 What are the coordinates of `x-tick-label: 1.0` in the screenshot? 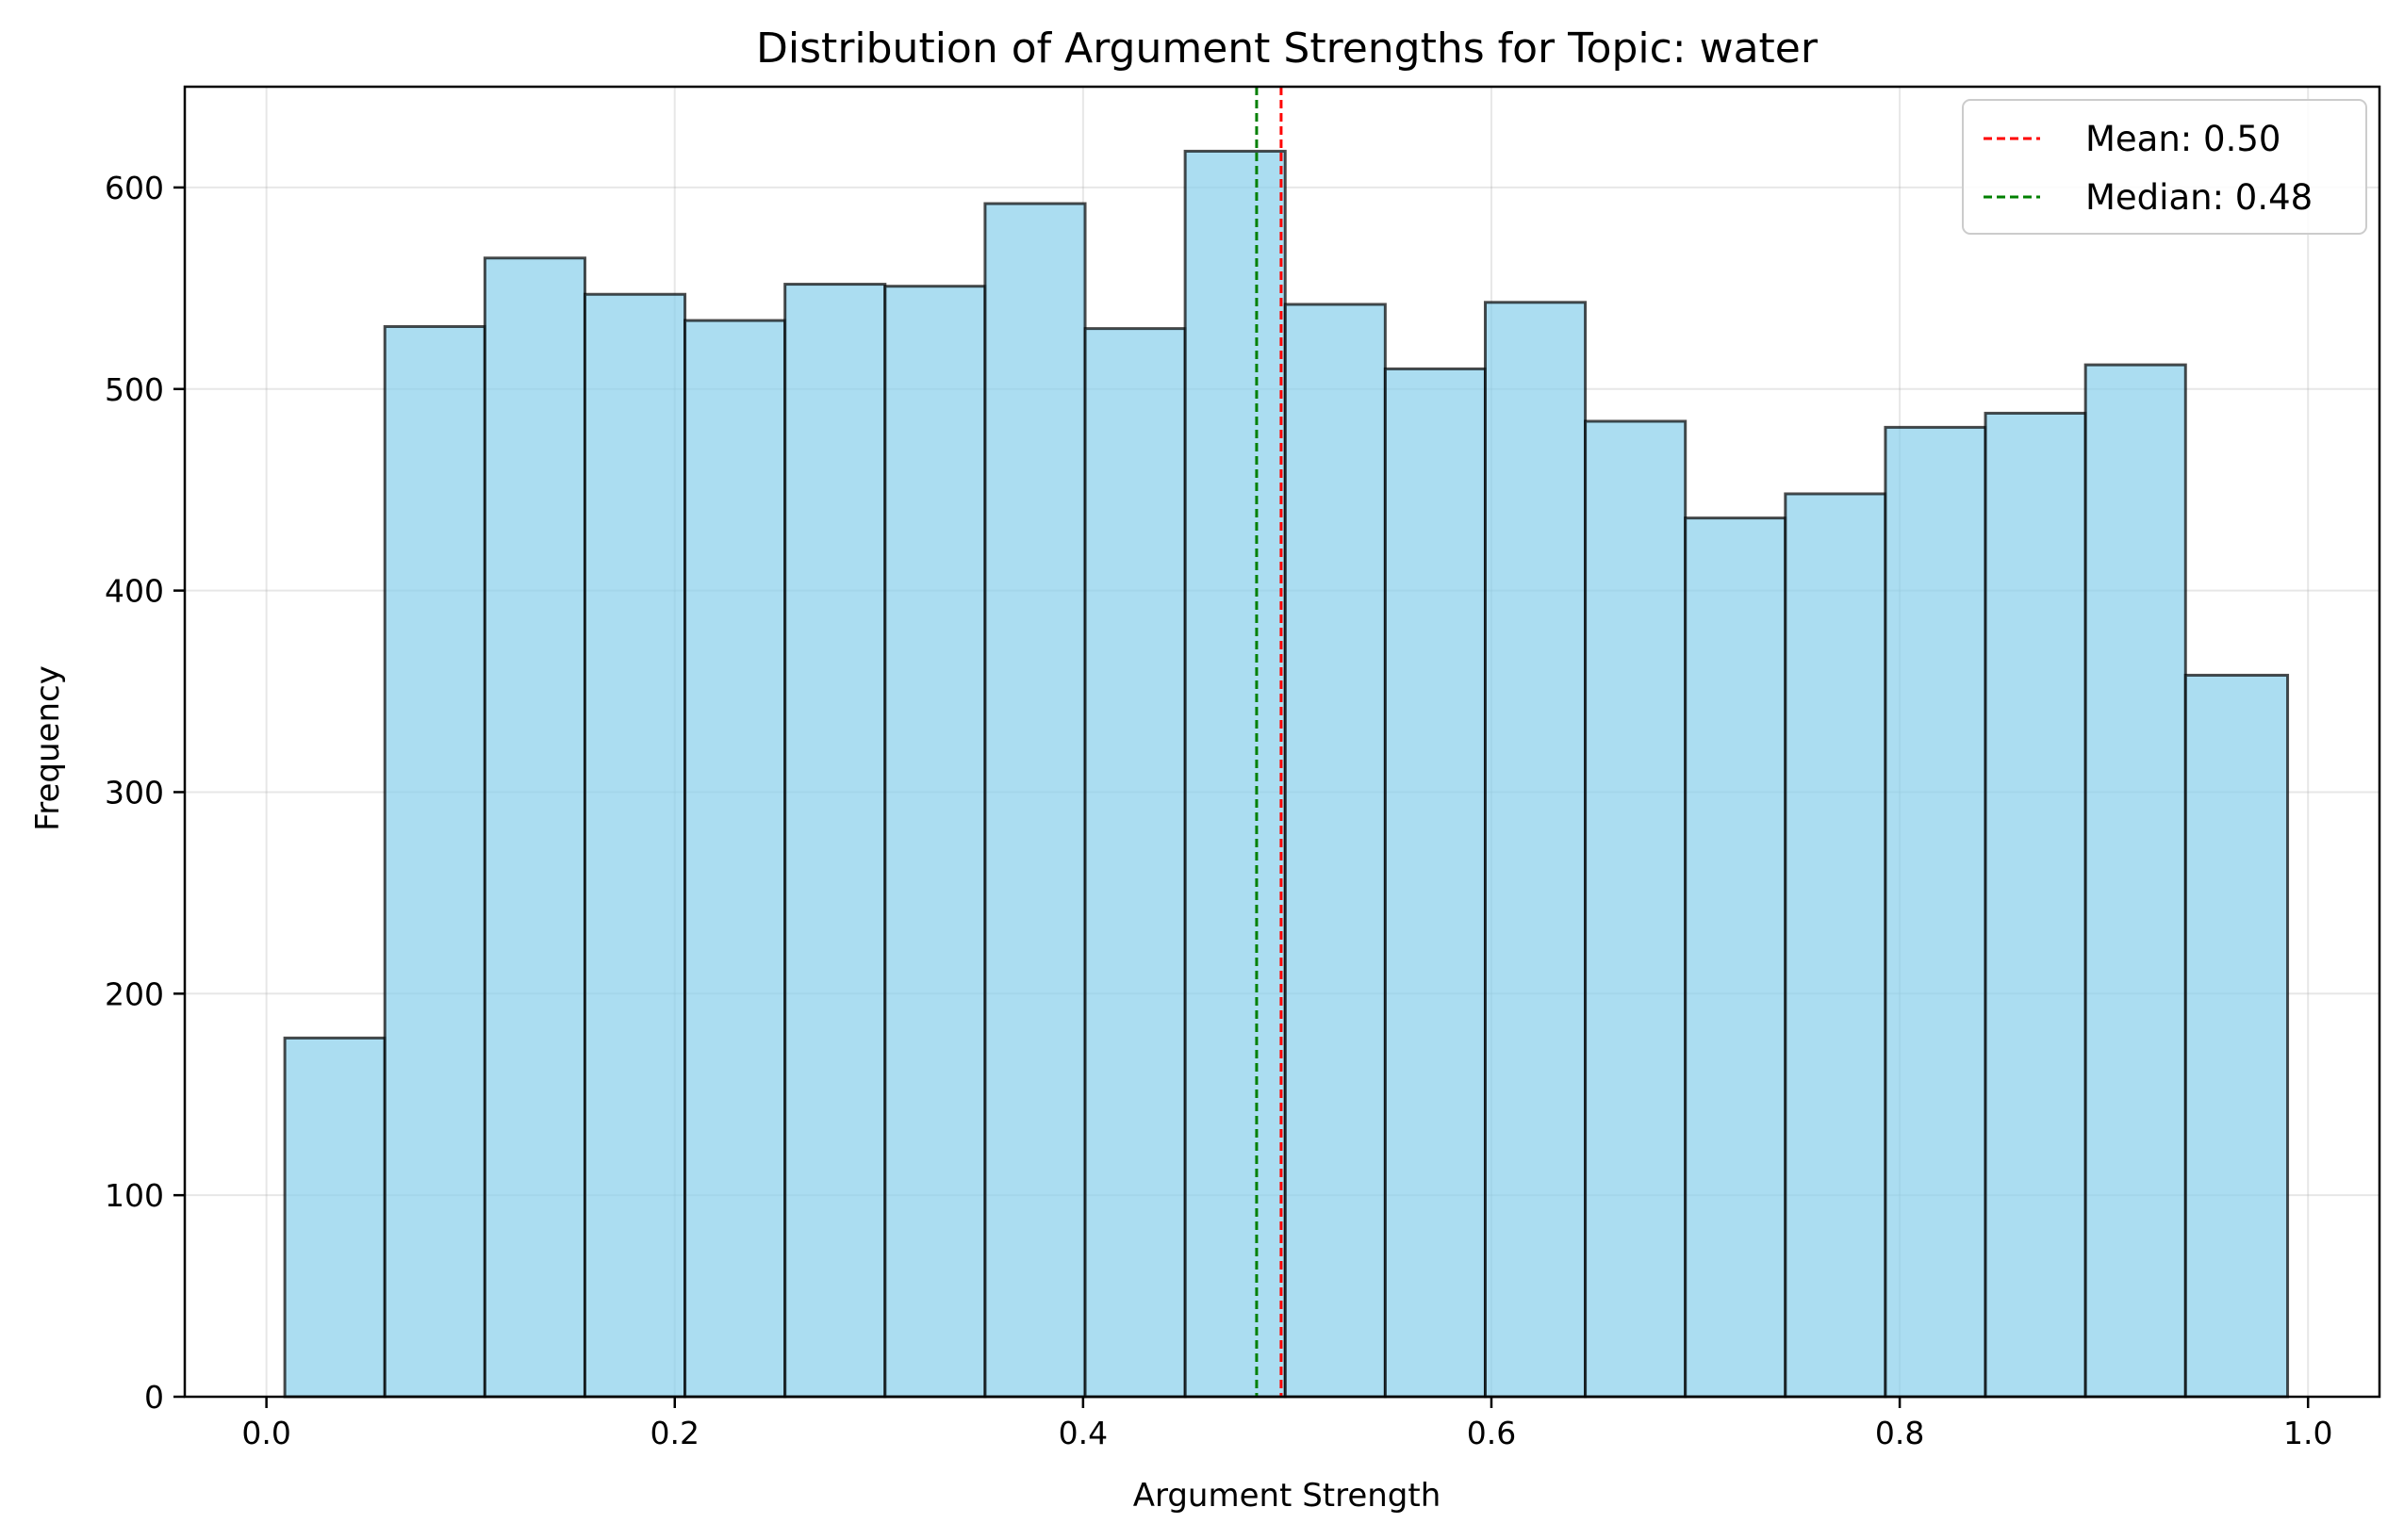 It's located at (2307, 1433).